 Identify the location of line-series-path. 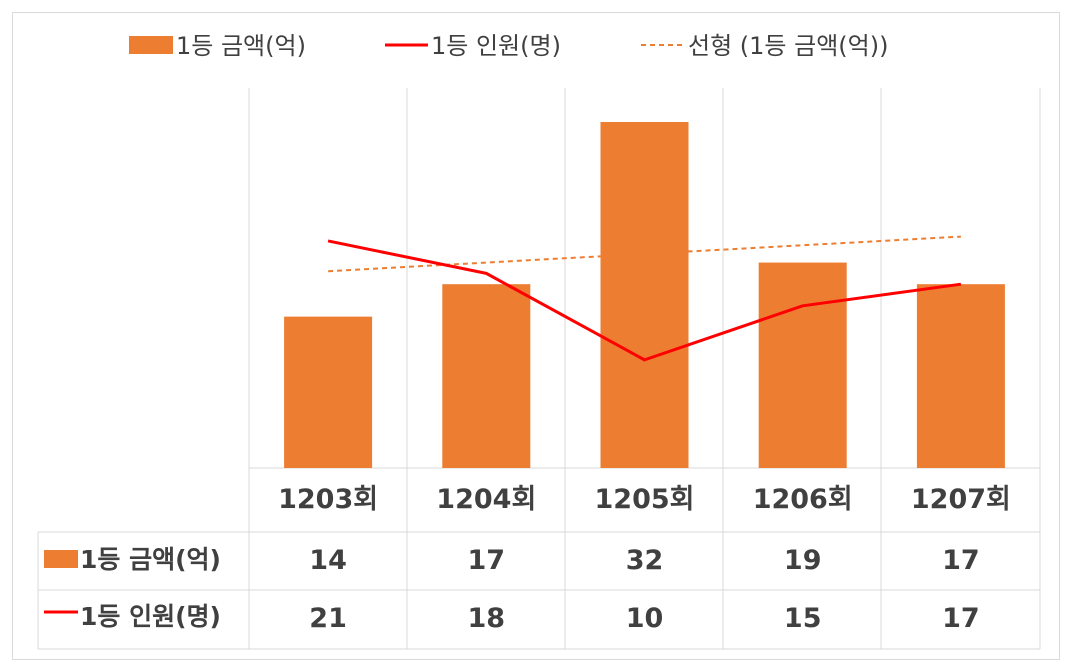
(644, 300).